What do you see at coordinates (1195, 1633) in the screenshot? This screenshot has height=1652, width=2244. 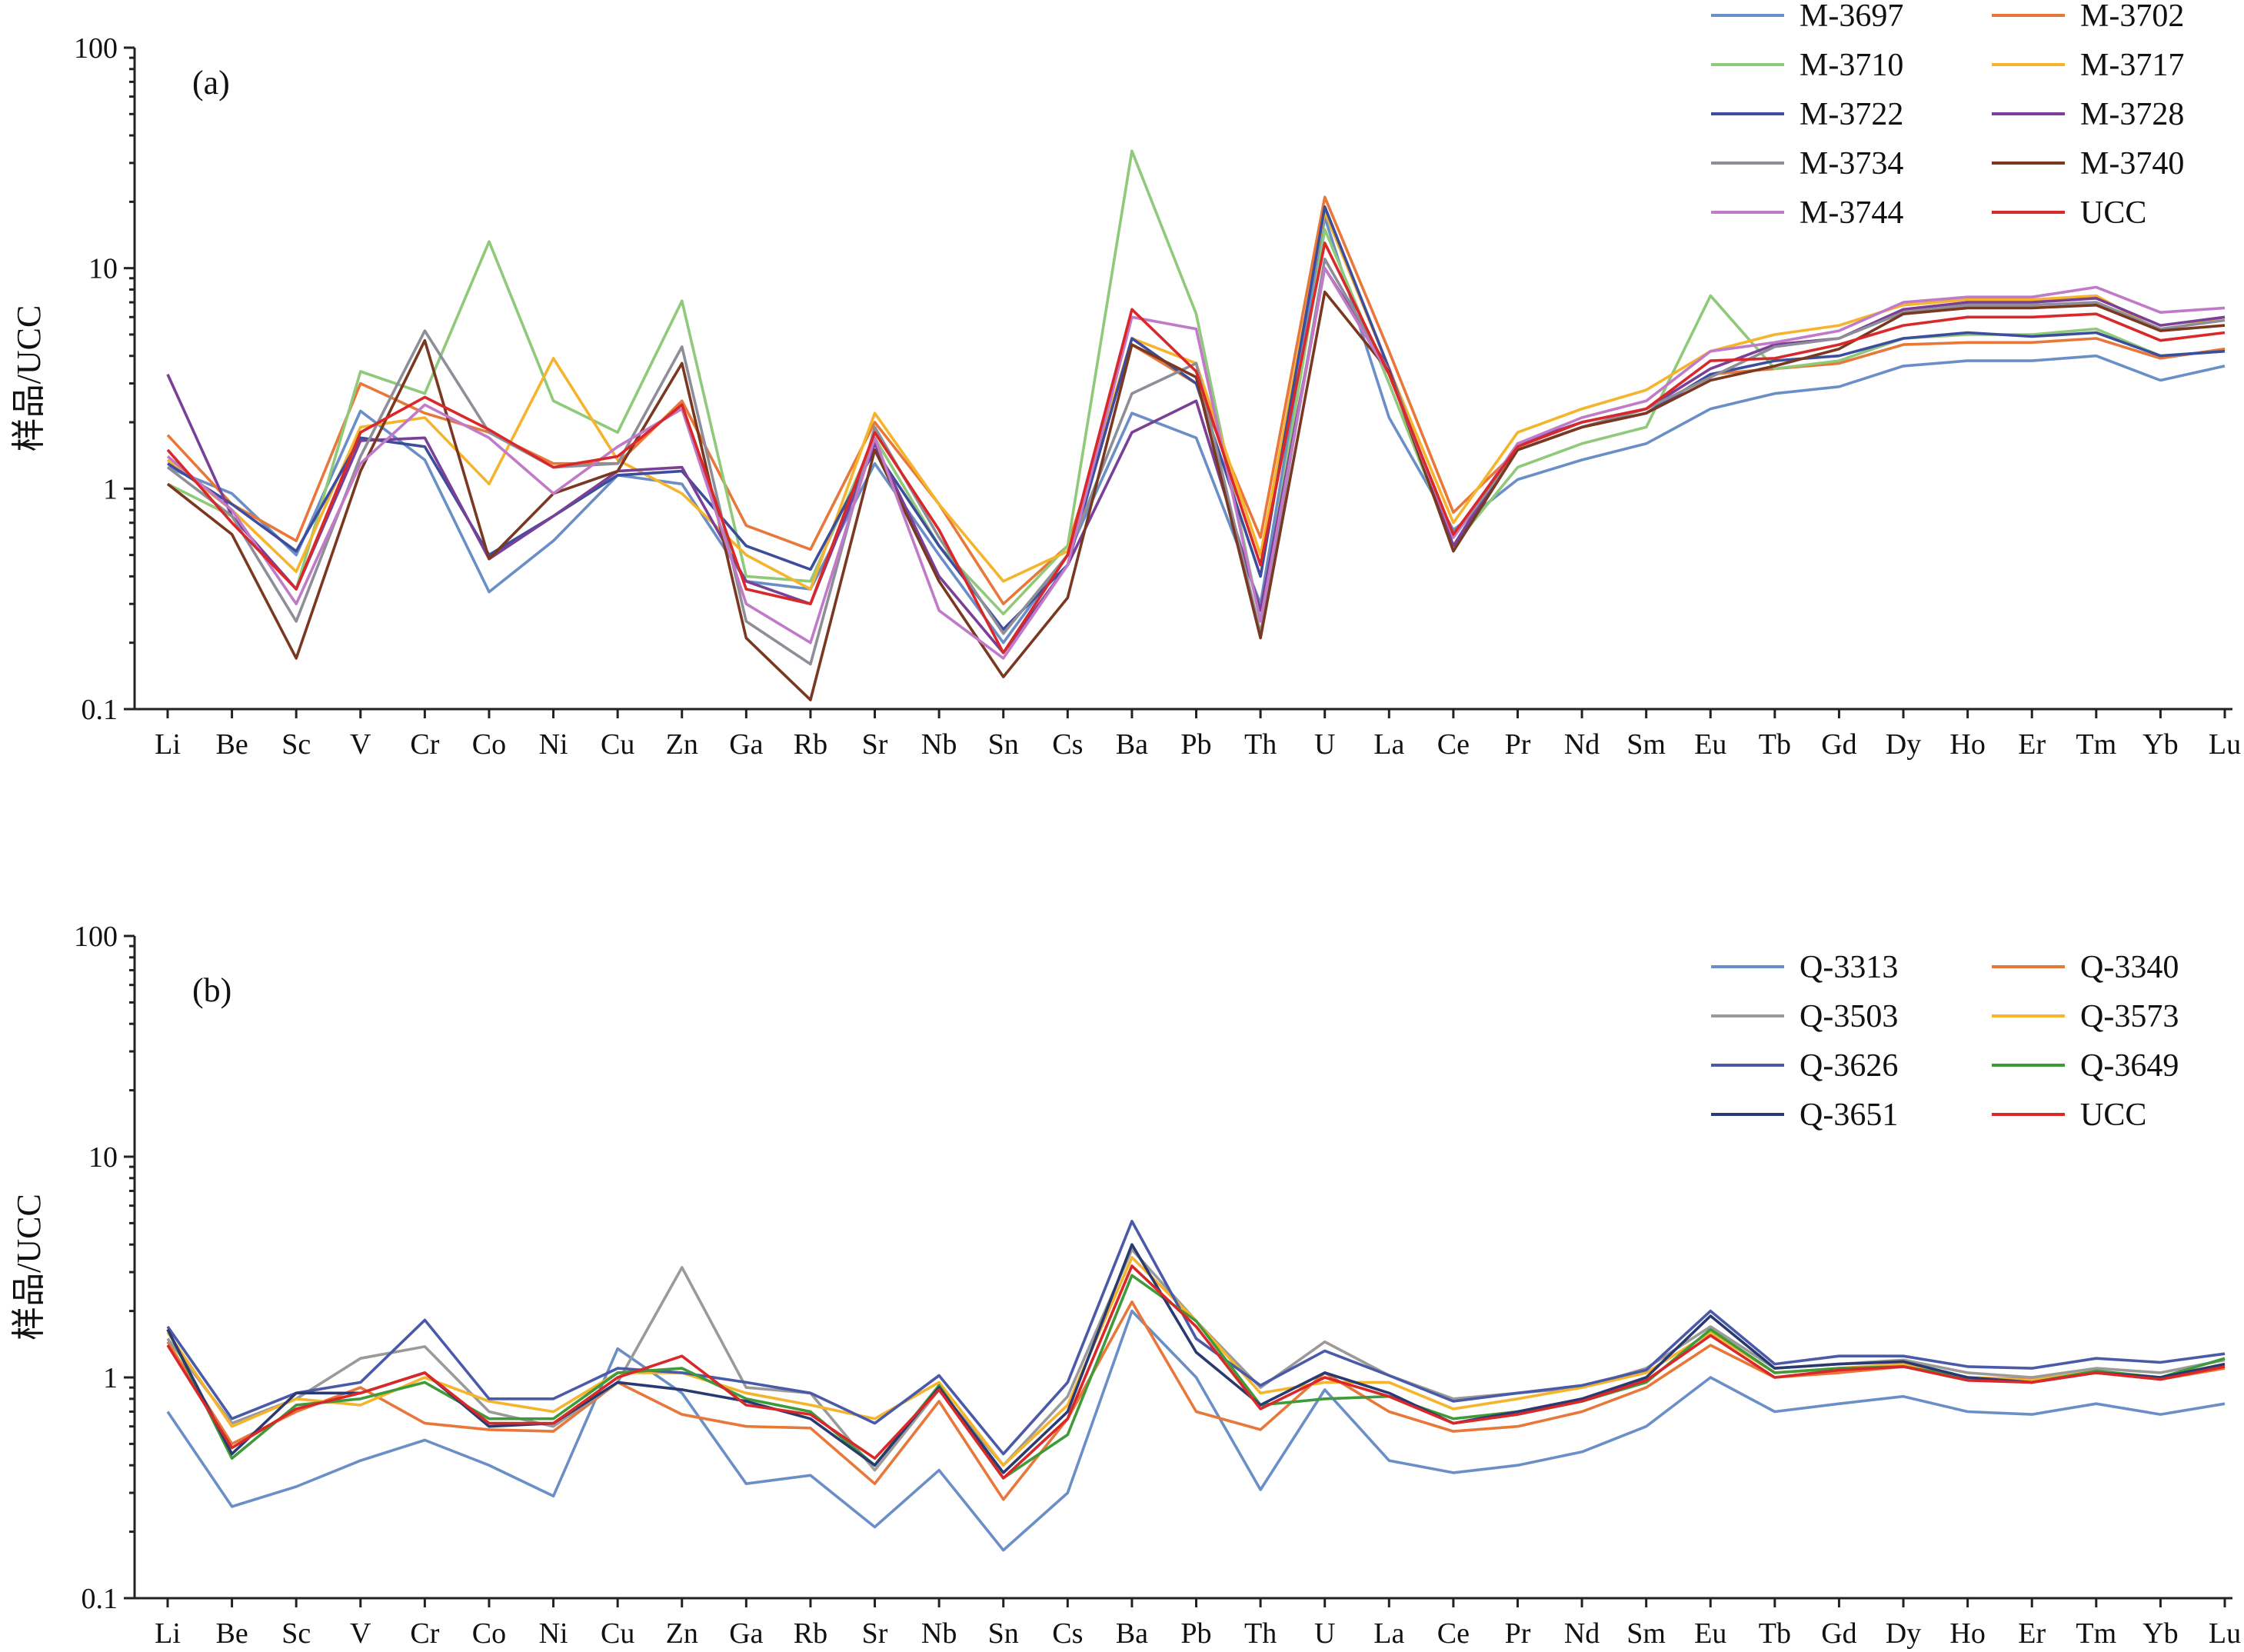 I see `x-tick-label: Pb` at bounding box center [1195, 1633].